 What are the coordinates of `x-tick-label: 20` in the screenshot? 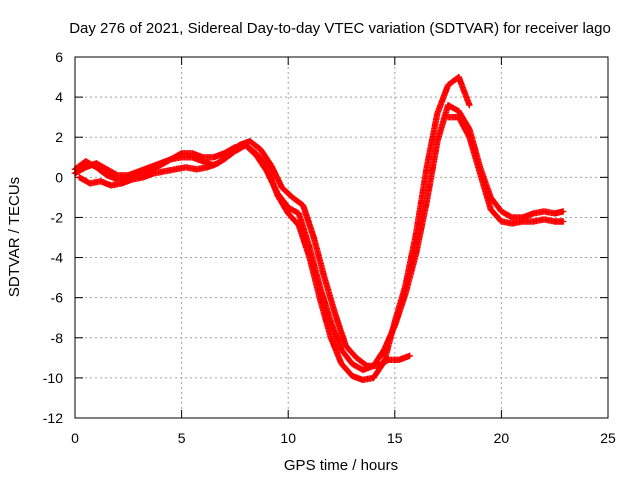 It's located at (502, 438).